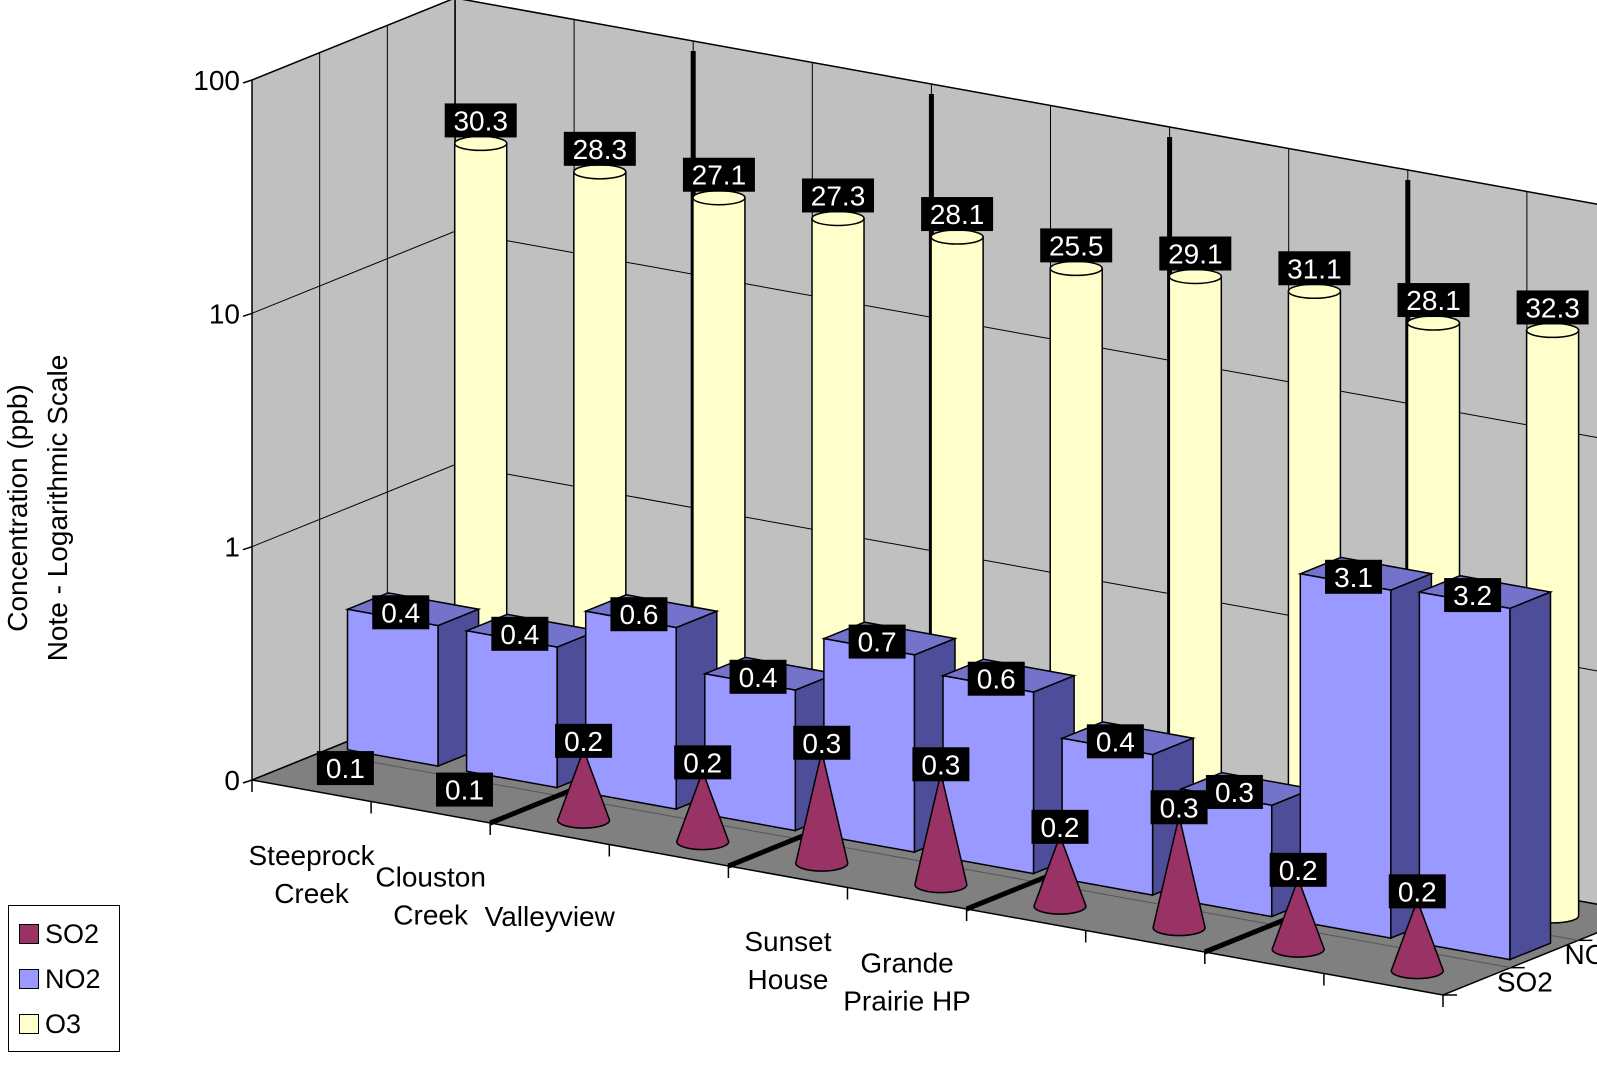  I want to click on legend-swatch-o3, so click(29, 1024).